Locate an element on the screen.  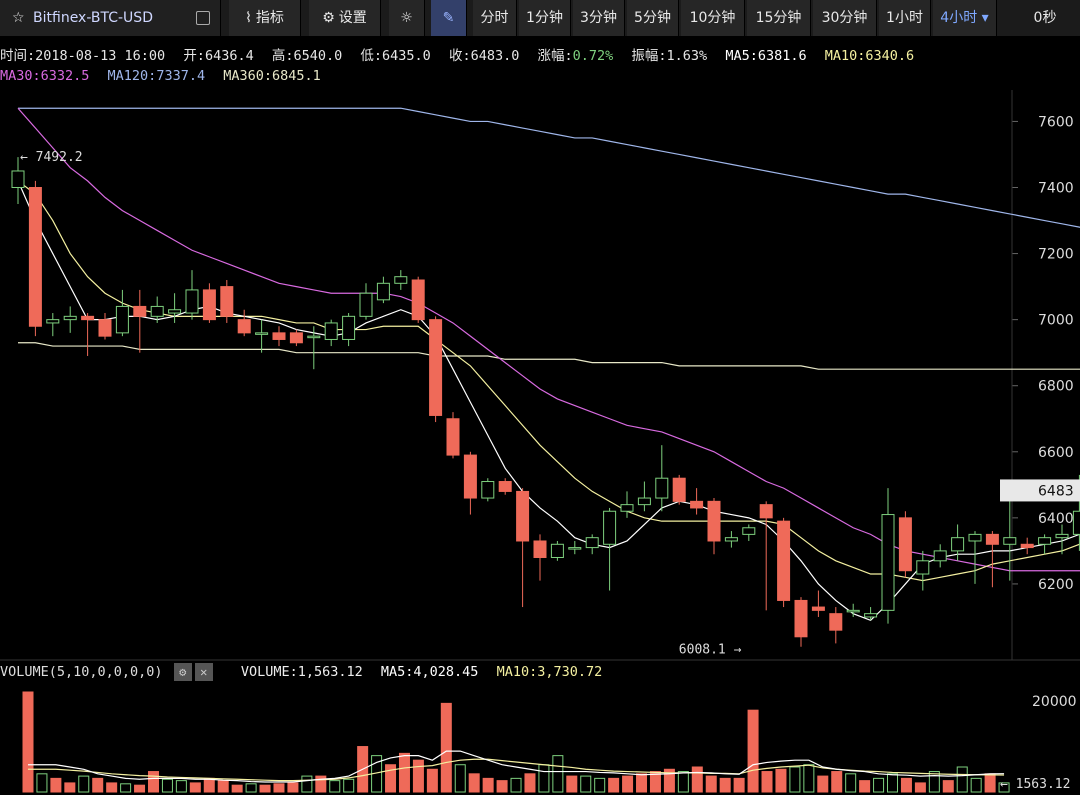
interval-label: 1分钟 is located at coordinates (544, 18).